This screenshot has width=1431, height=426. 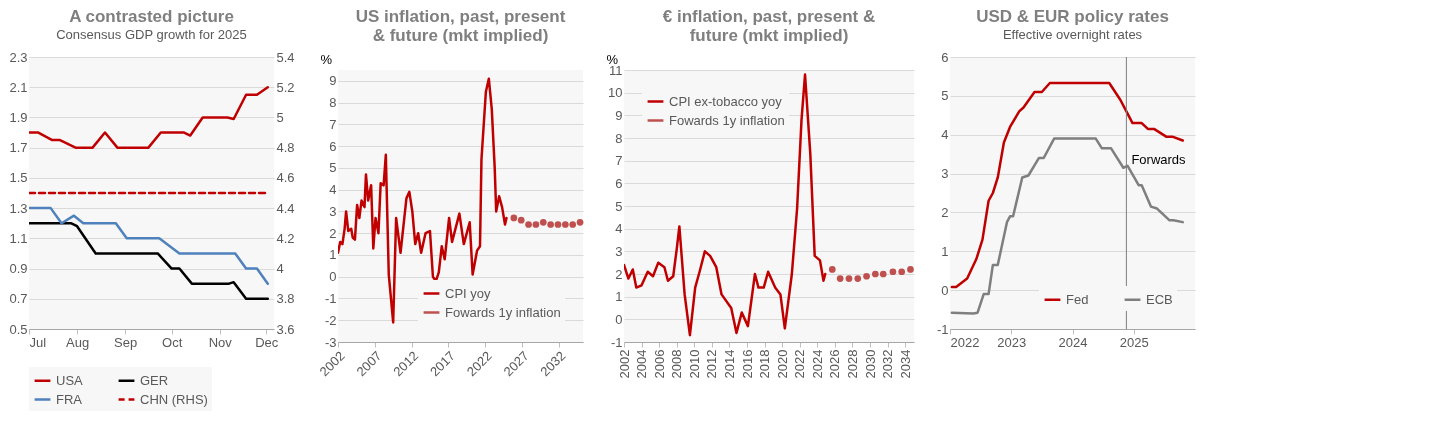 I want to click on x-tick-label: 2016, so click(x=747, y=364).